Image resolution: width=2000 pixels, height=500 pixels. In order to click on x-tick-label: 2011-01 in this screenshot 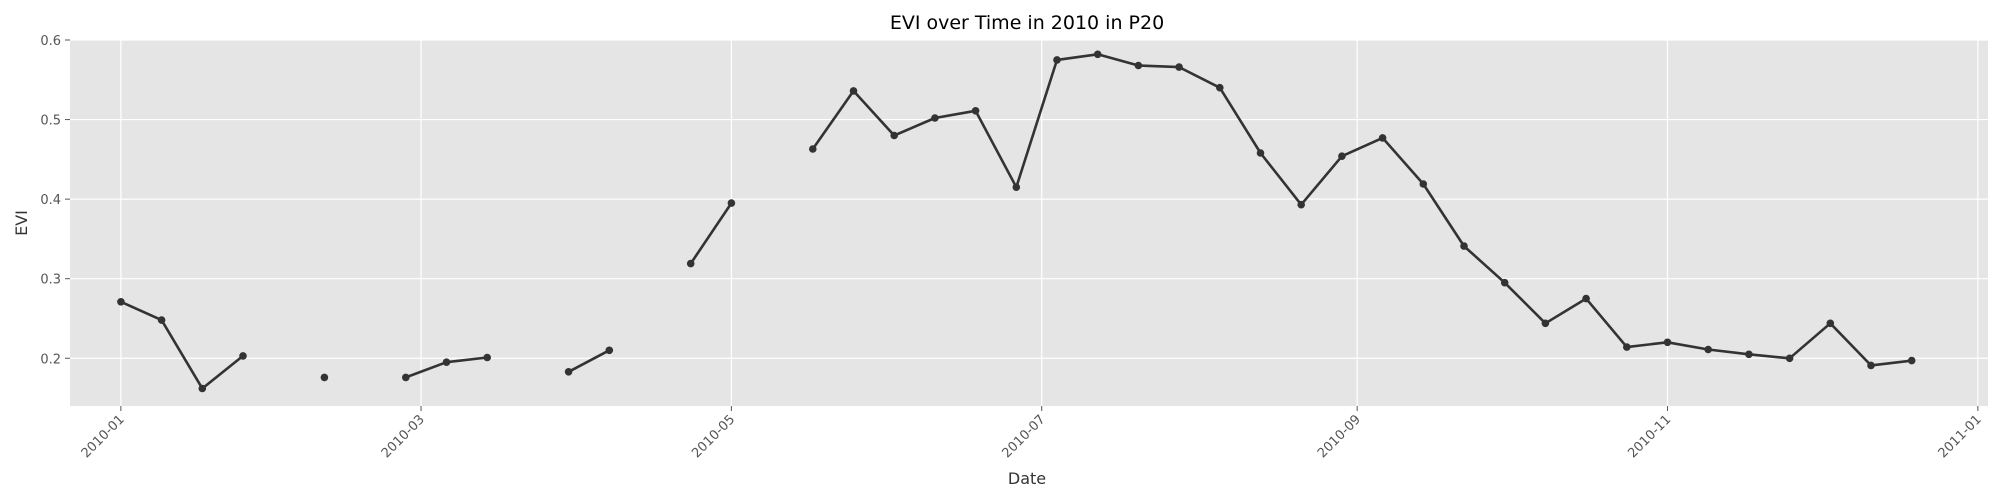, I will do `click(1960, 436)`.